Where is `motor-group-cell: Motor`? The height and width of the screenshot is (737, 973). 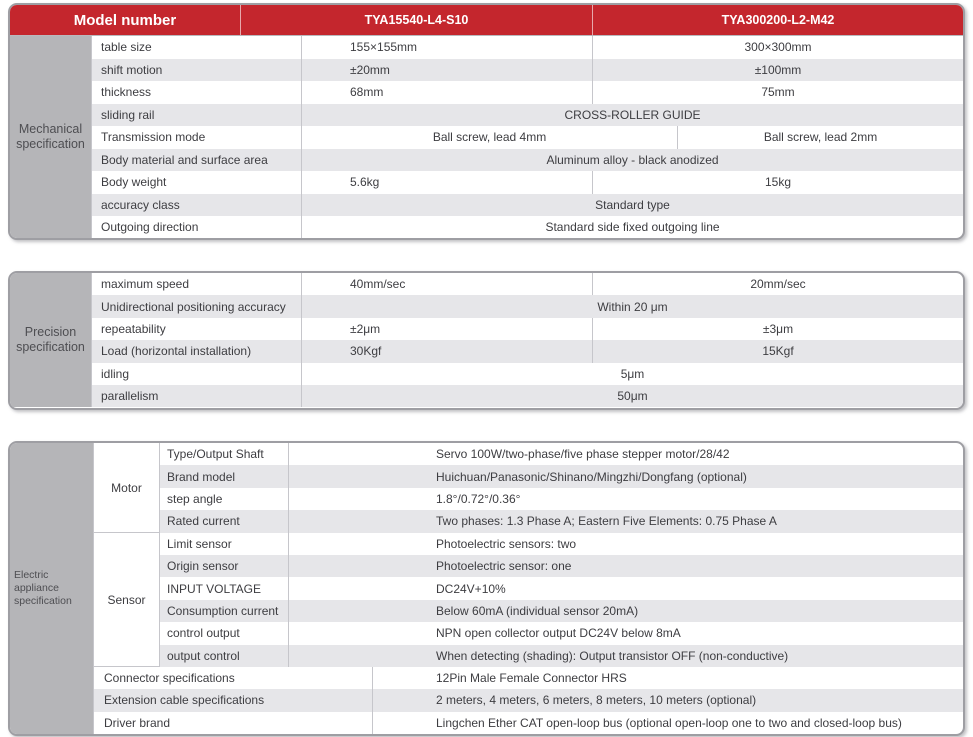 motor-group-cell: Motor is located at coordinates (127, 488).